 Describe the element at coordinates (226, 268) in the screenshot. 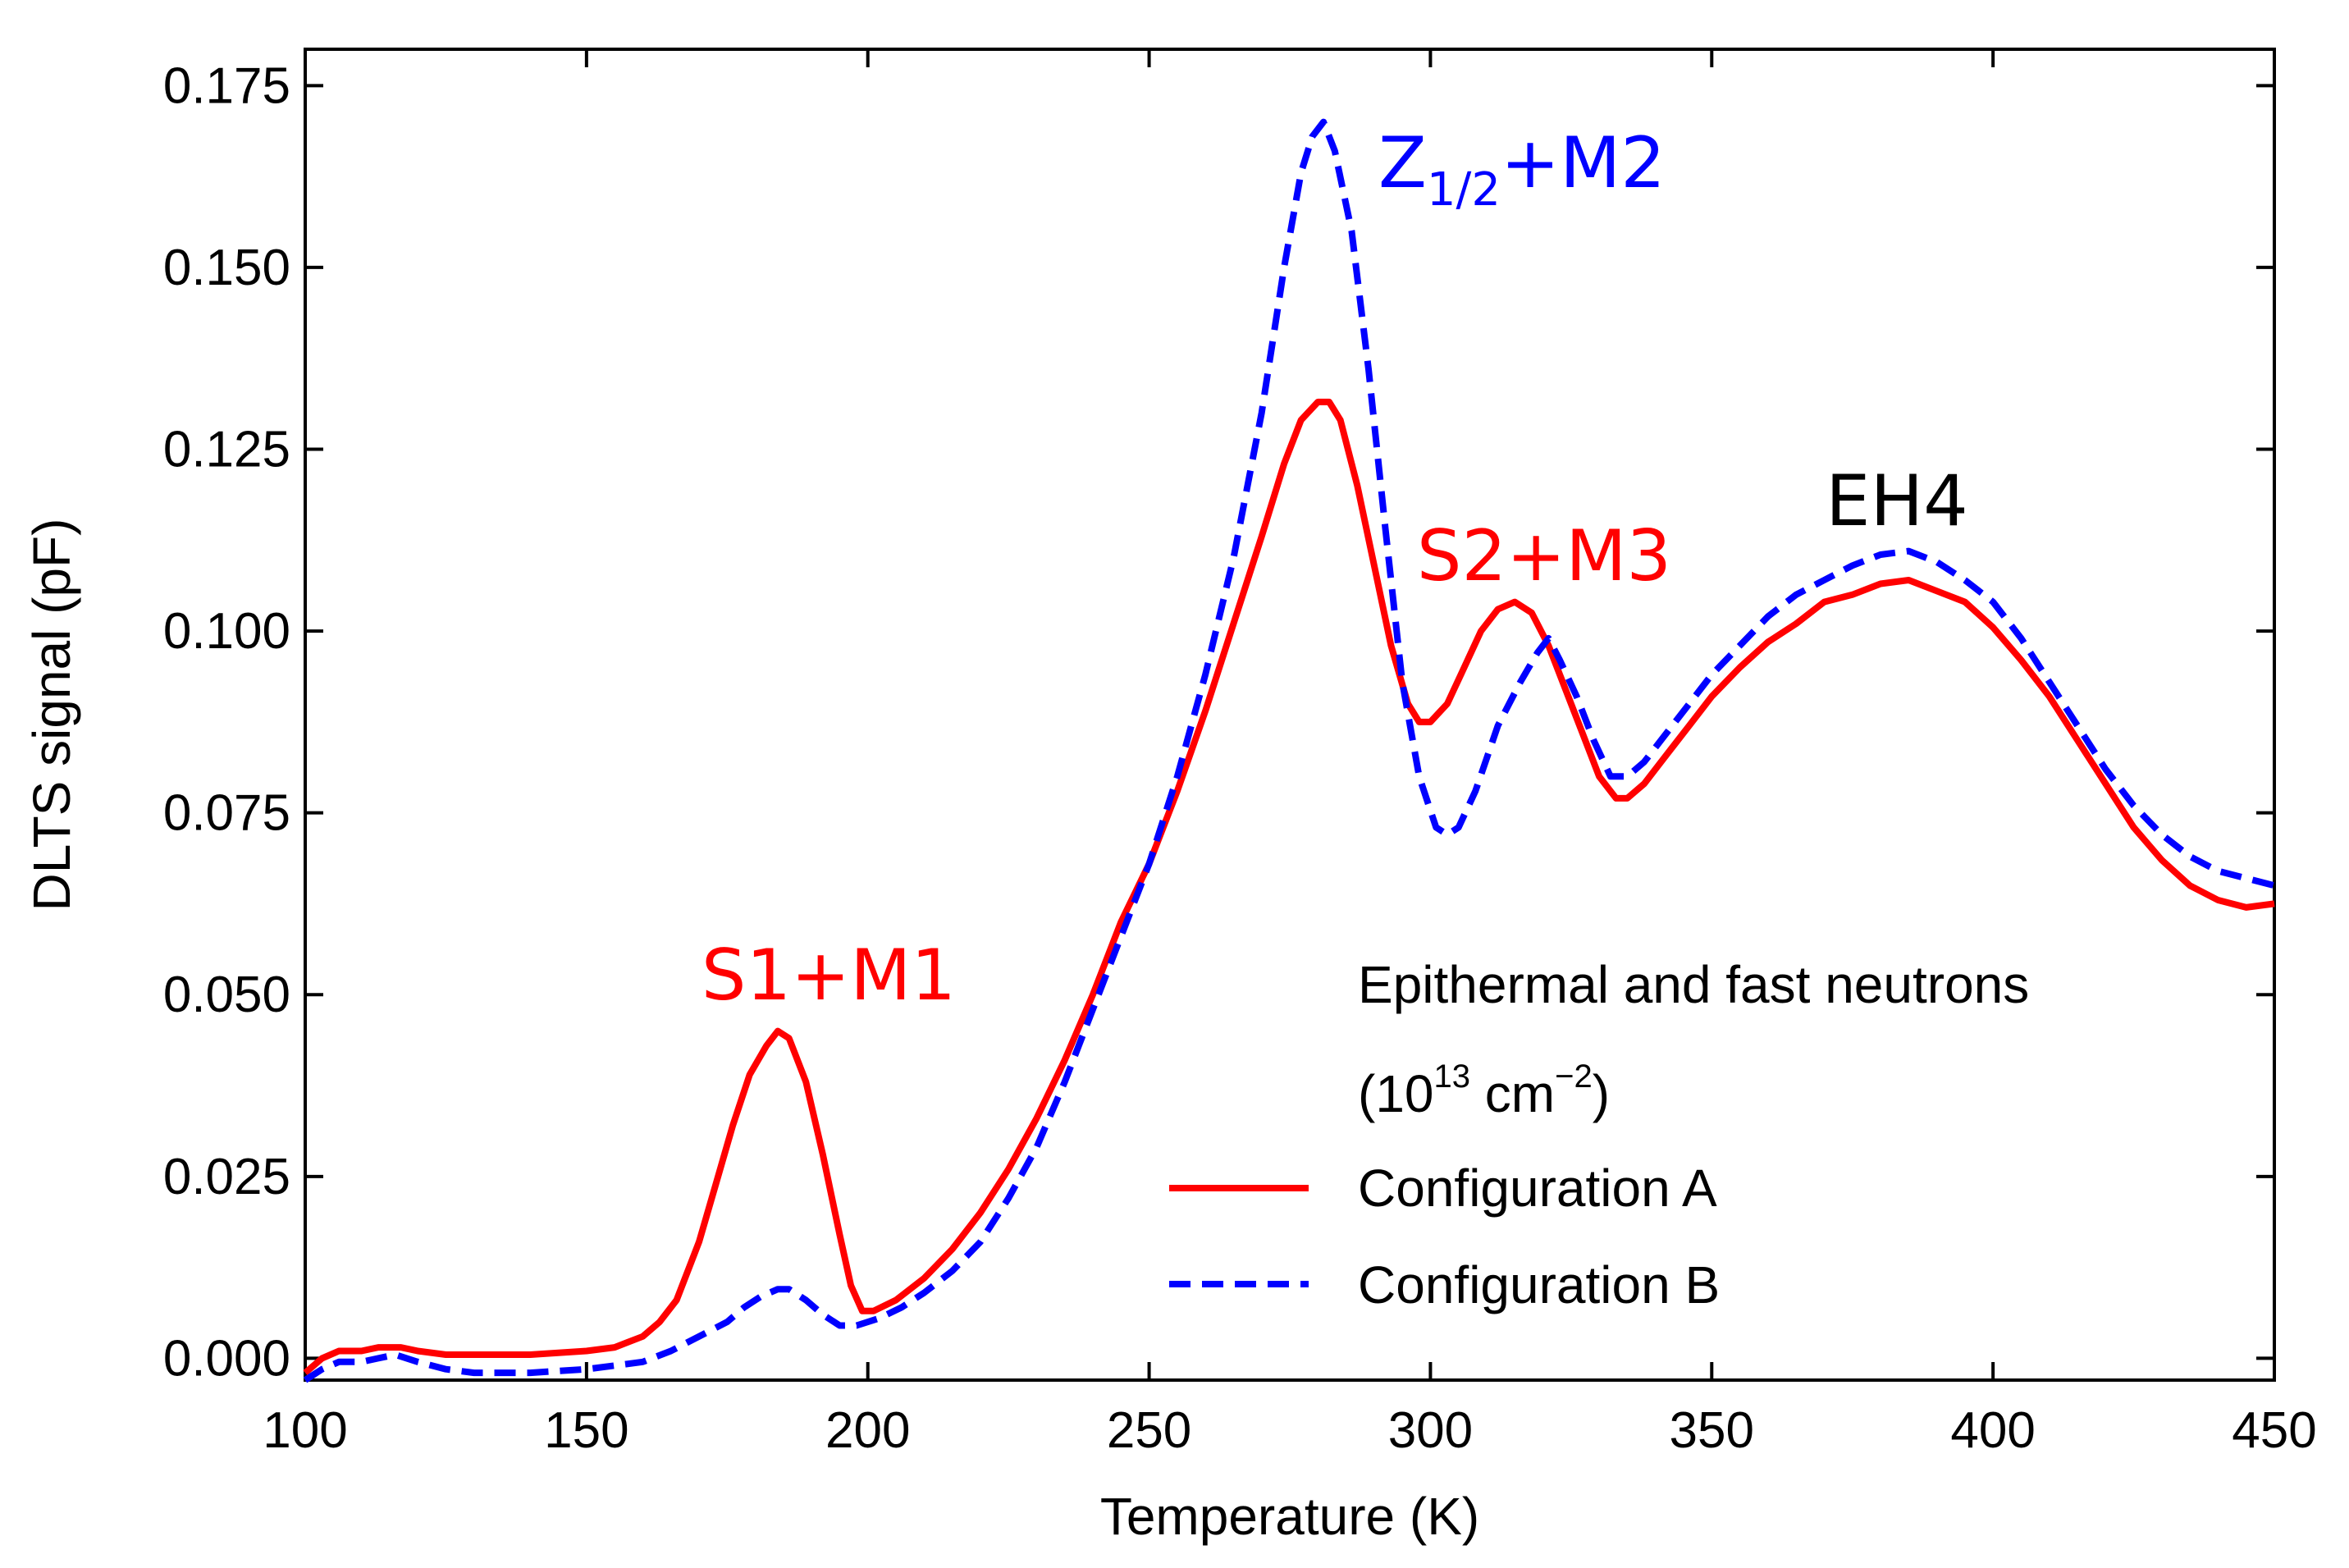

I see `y-tick-label-0.150: 0.150` at that location.